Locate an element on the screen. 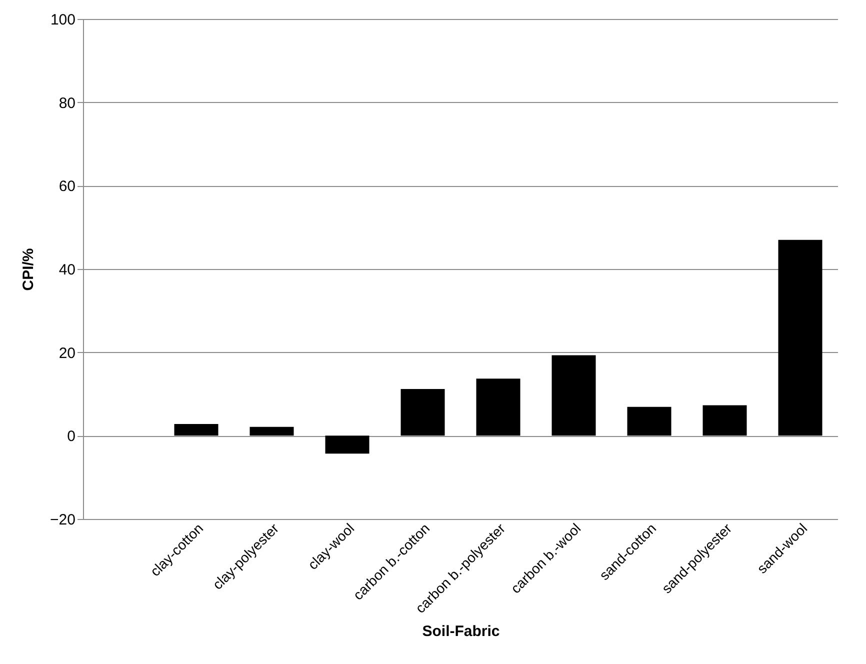  y-tick-label: 80 is located at coordinates (67, 103).